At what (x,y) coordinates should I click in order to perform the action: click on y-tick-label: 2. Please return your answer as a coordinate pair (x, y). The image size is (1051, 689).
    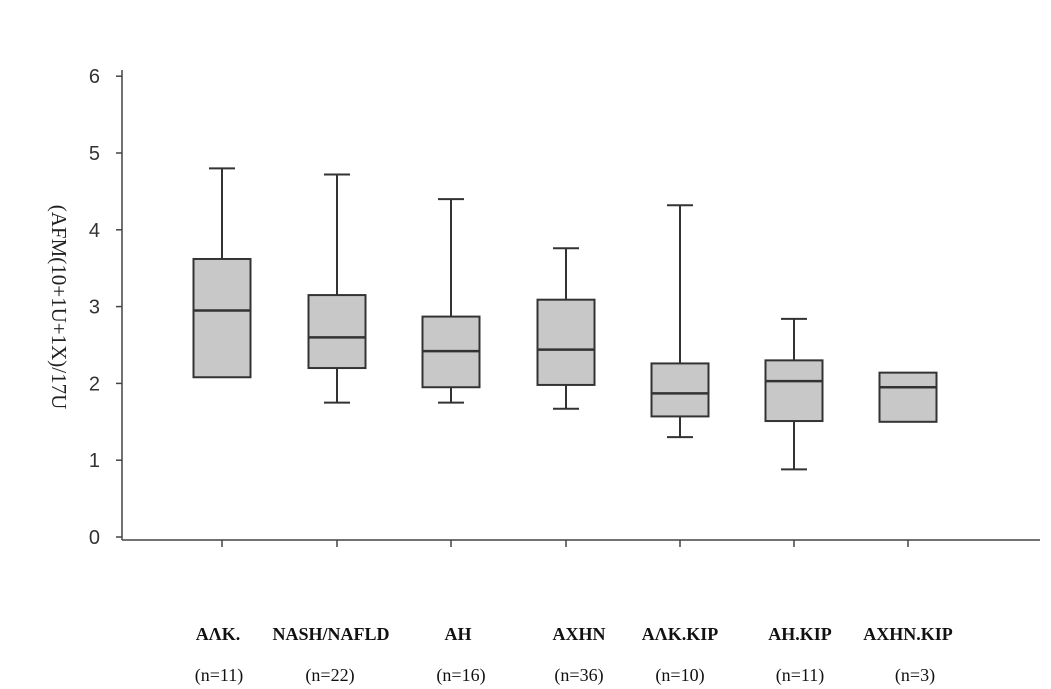
    Looking at the image, I should click on (94, 384).